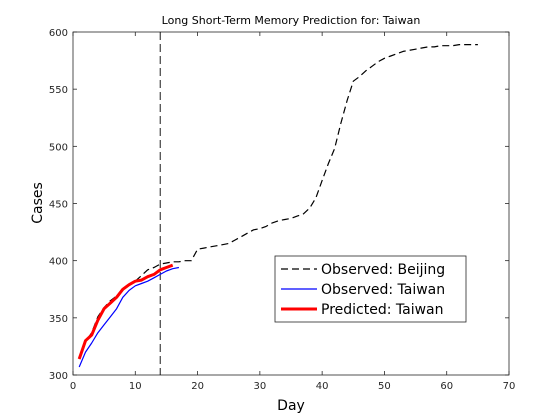 This screenshot has width=560, height=420. I want to click on y-axis-label: Cases, so click(38, 203).